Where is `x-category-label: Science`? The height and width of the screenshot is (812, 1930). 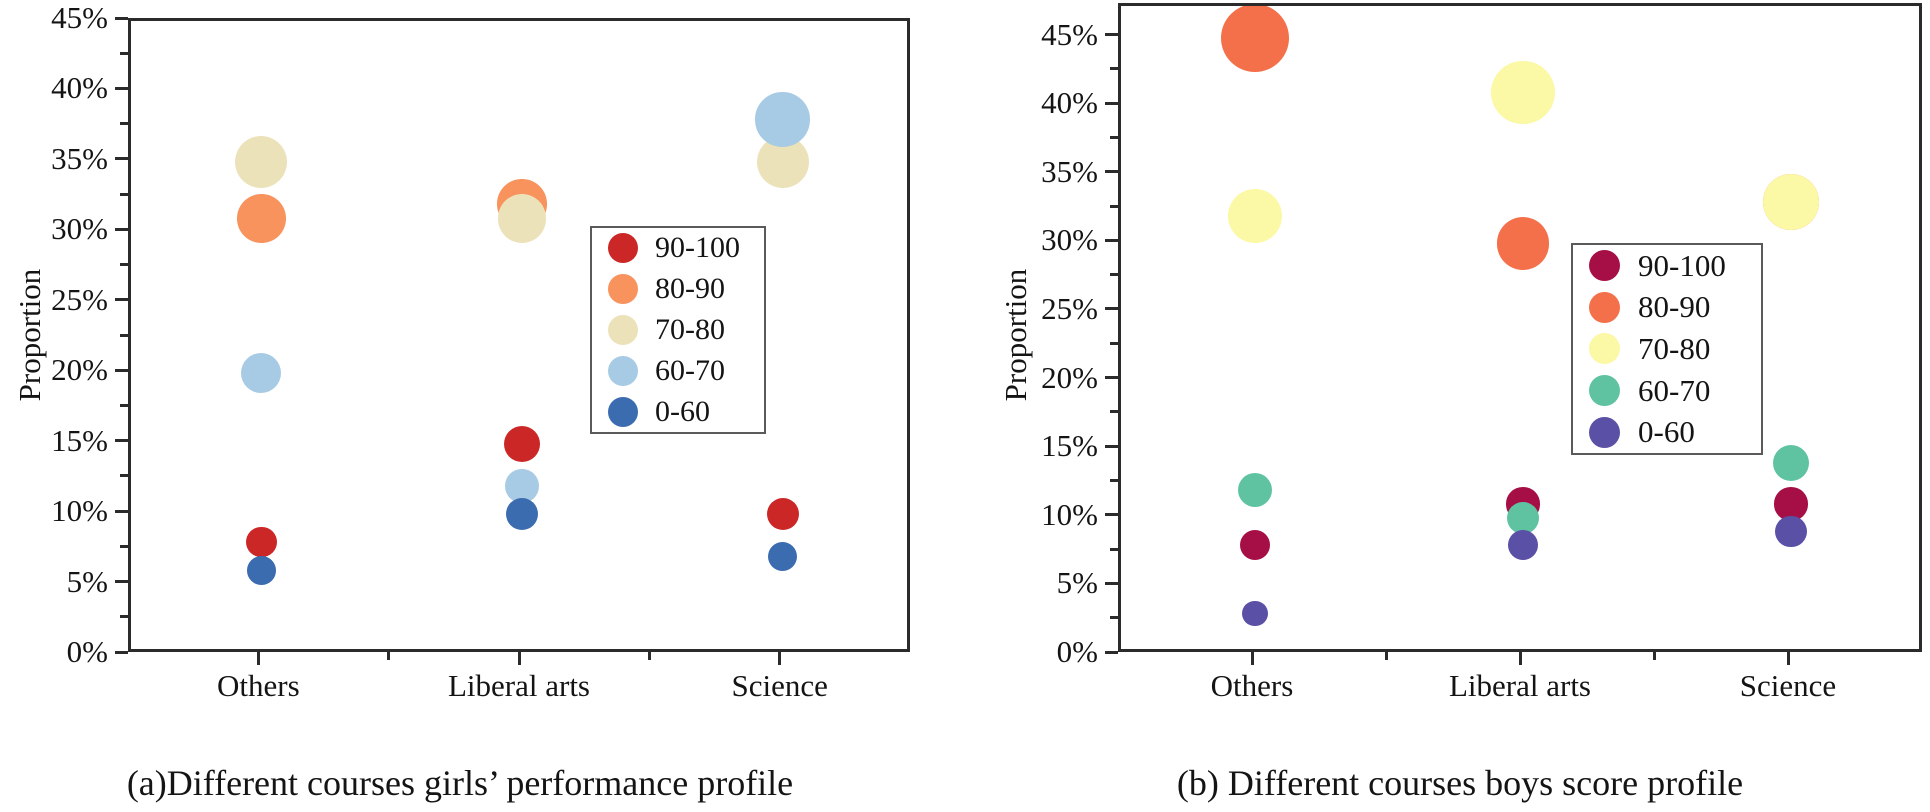
x-category-label: Science is located at coordinates (1788, 685).